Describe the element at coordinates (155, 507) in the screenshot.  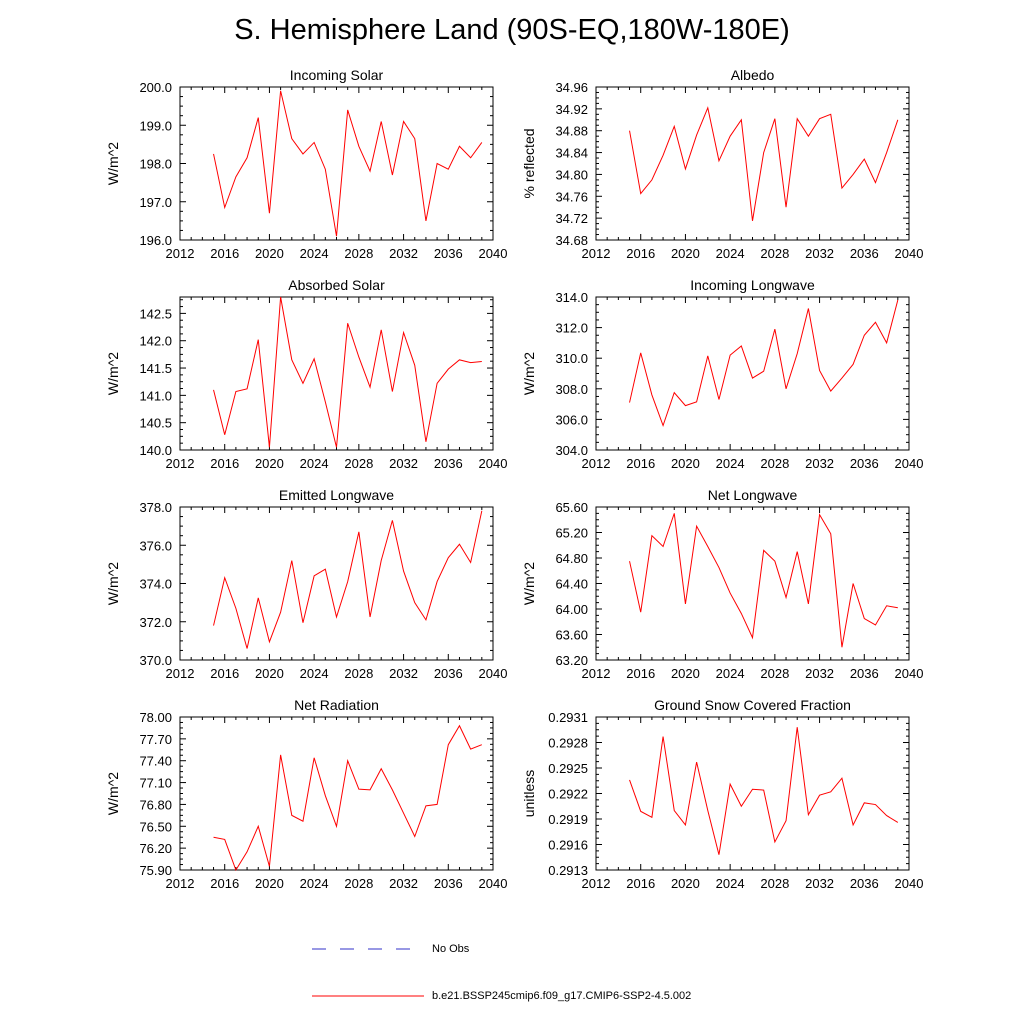
I see `y-tick-label: 378.0` at that location.